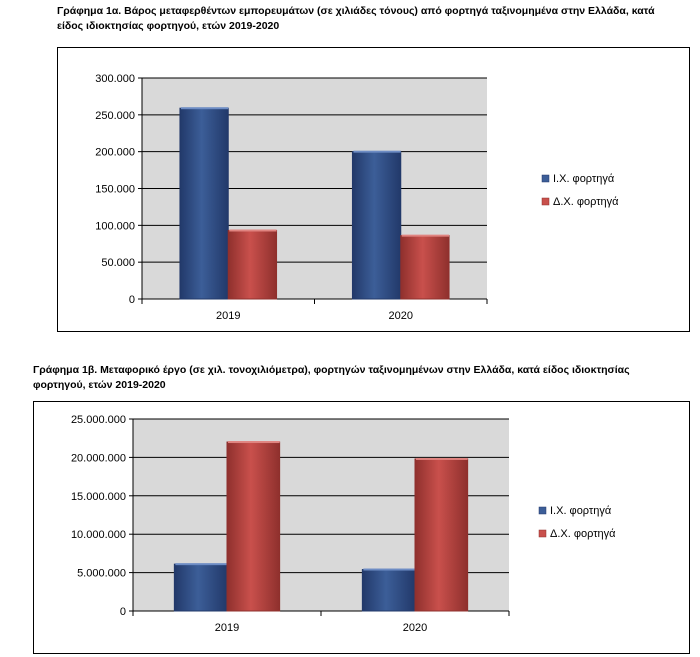 The height and width of the screenshot is (657, 700). I want to click on y-tick-label: 300.000, so click(115, 79).